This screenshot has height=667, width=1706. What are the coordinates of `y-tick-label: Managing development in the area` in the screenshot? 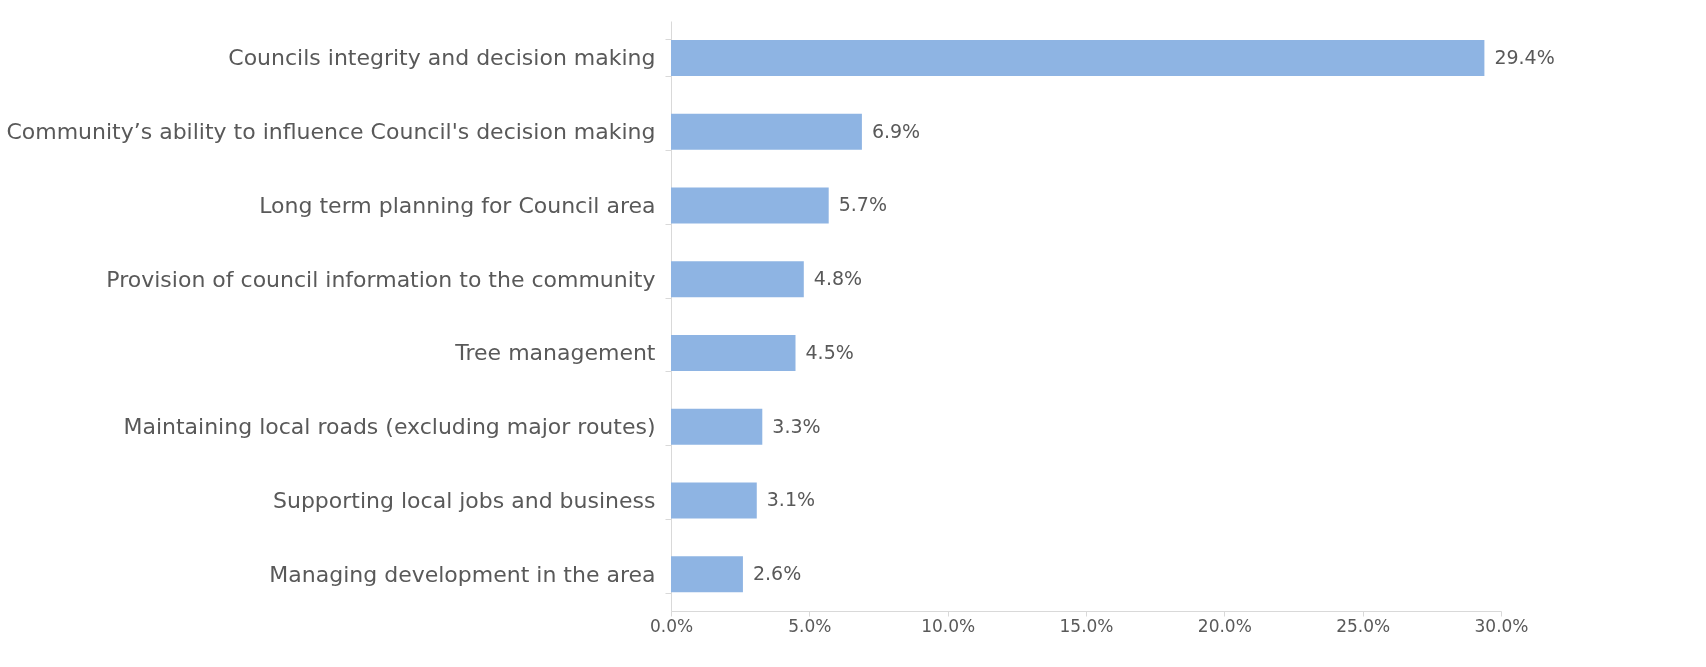 It's located at (462, 574).